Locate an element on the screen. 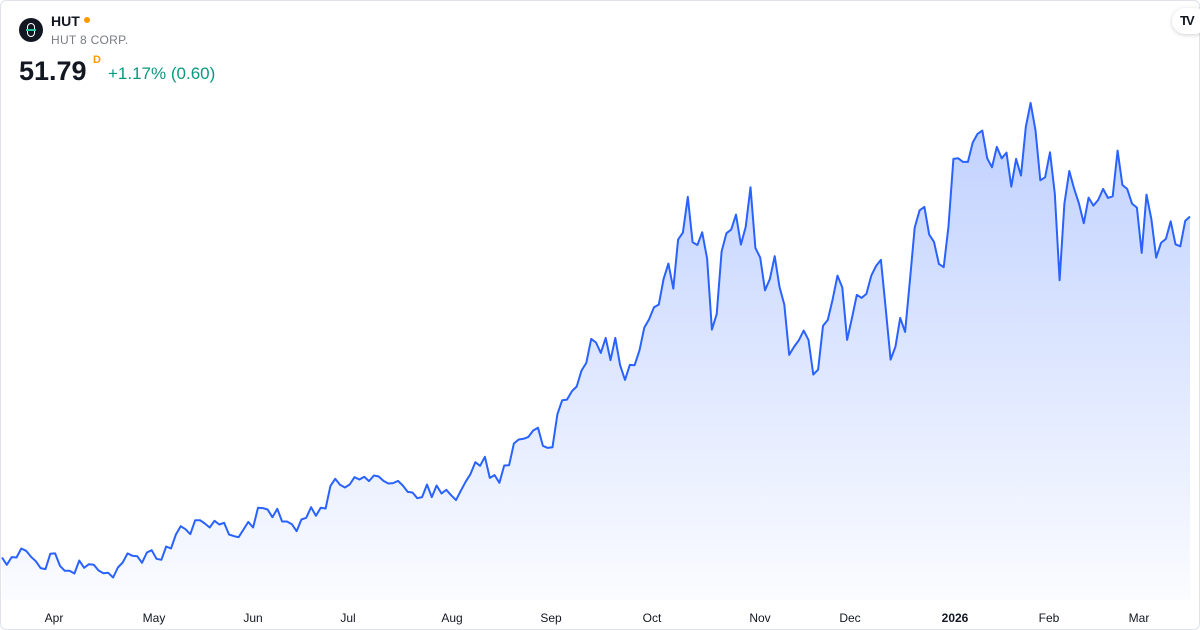  x-tick-label: Sep is located at coordinates (551, 618).